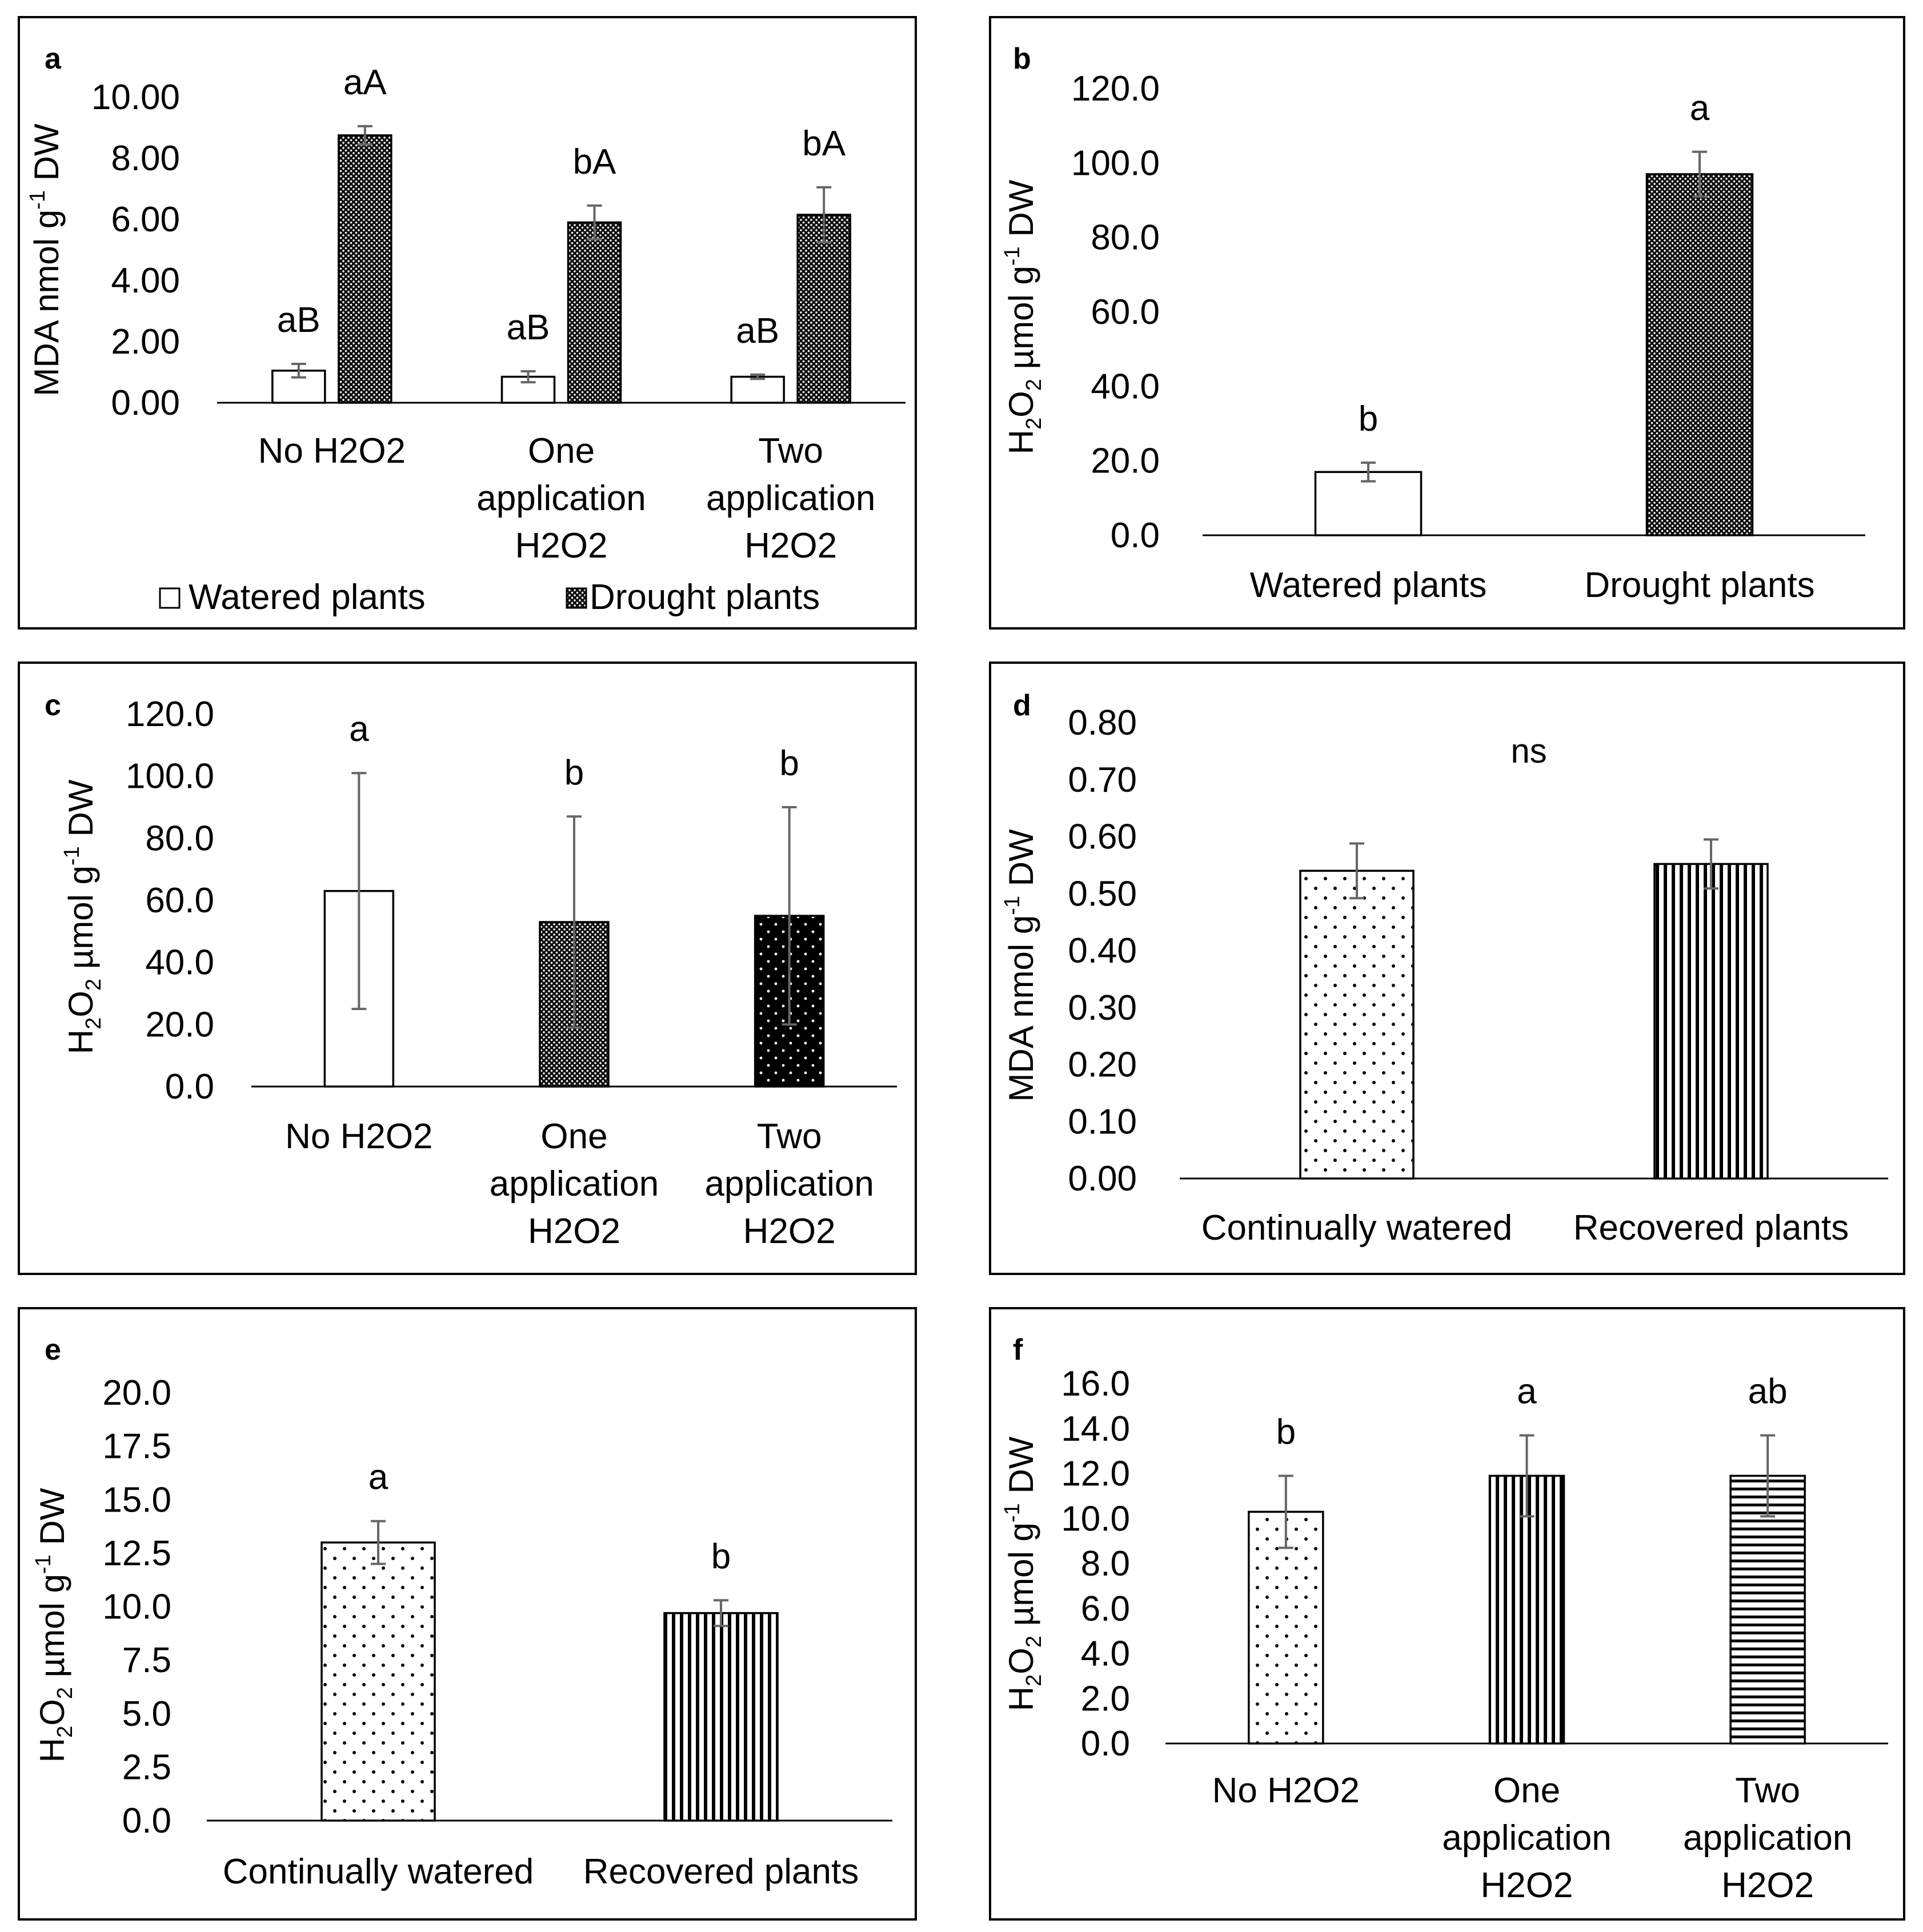  What do you see at coordinates (1286, 1627) in the screenshot?
I see `panel-f-bar` at bounding box center [1286, 1627].